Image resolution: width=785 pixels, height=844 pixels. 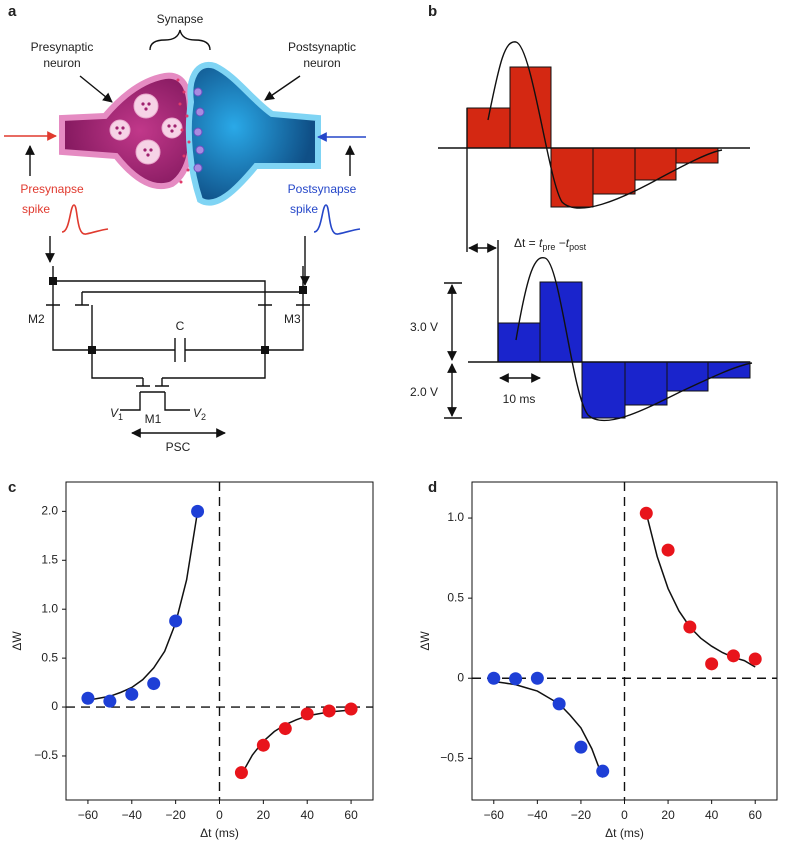 I want to click on v2-label: V2, so click(x=199, y=414).